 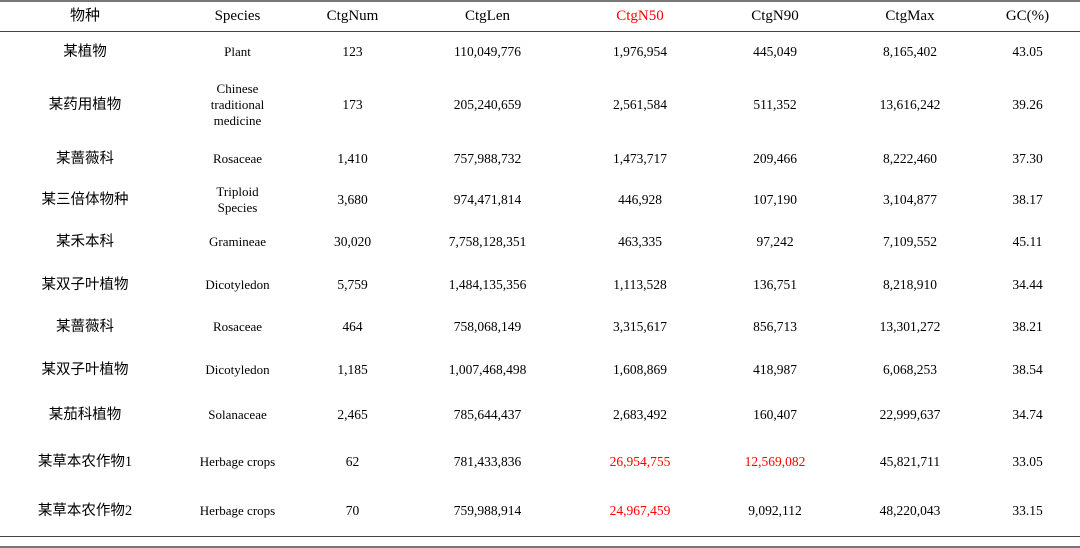 What do you see at coordinates (237, 241) in the screenshot?
I see `cell-en: Gramineae` at bounding box center [237, 241].